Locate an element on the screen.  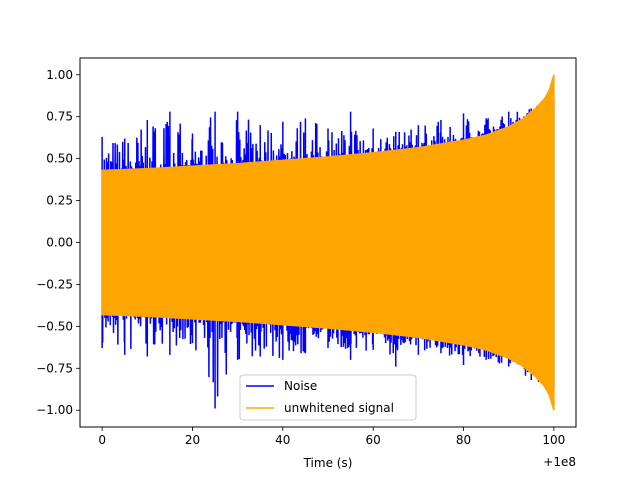
legend-box is located at coordinates (328, 397).